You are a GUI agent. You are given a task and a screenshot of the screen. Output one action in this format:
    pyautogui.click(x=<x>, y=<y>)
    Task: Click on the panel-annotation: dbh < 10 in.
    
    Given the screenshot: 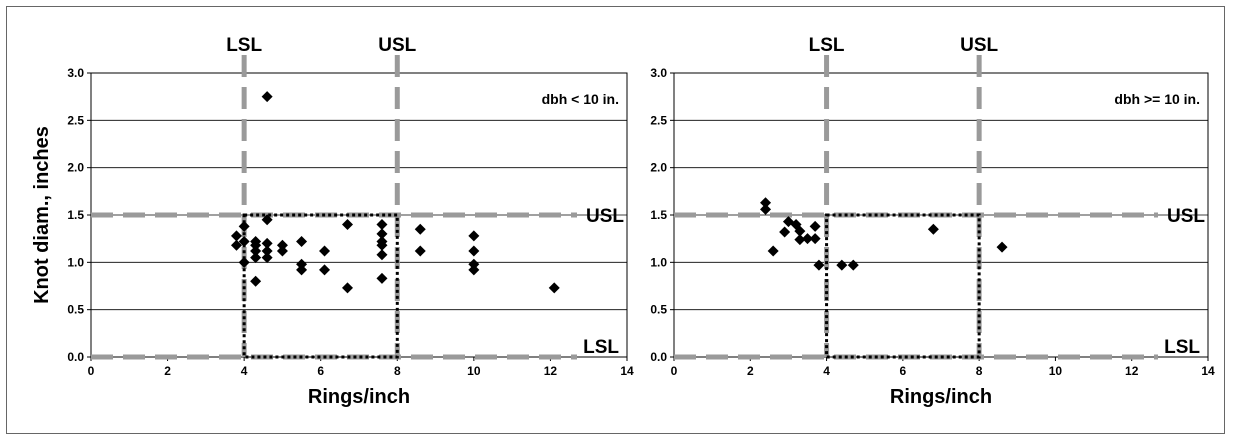 What is the action you would take?
    pyautogui.click(x=580, y=99)
    